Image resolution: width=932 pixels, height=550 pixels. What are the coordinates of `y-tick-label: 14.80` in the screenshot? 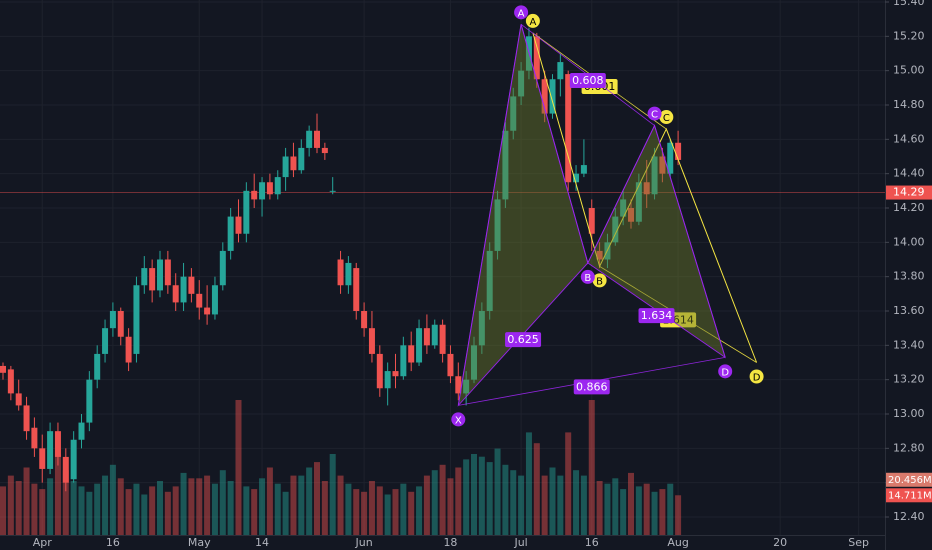 It's located at (909, 104).